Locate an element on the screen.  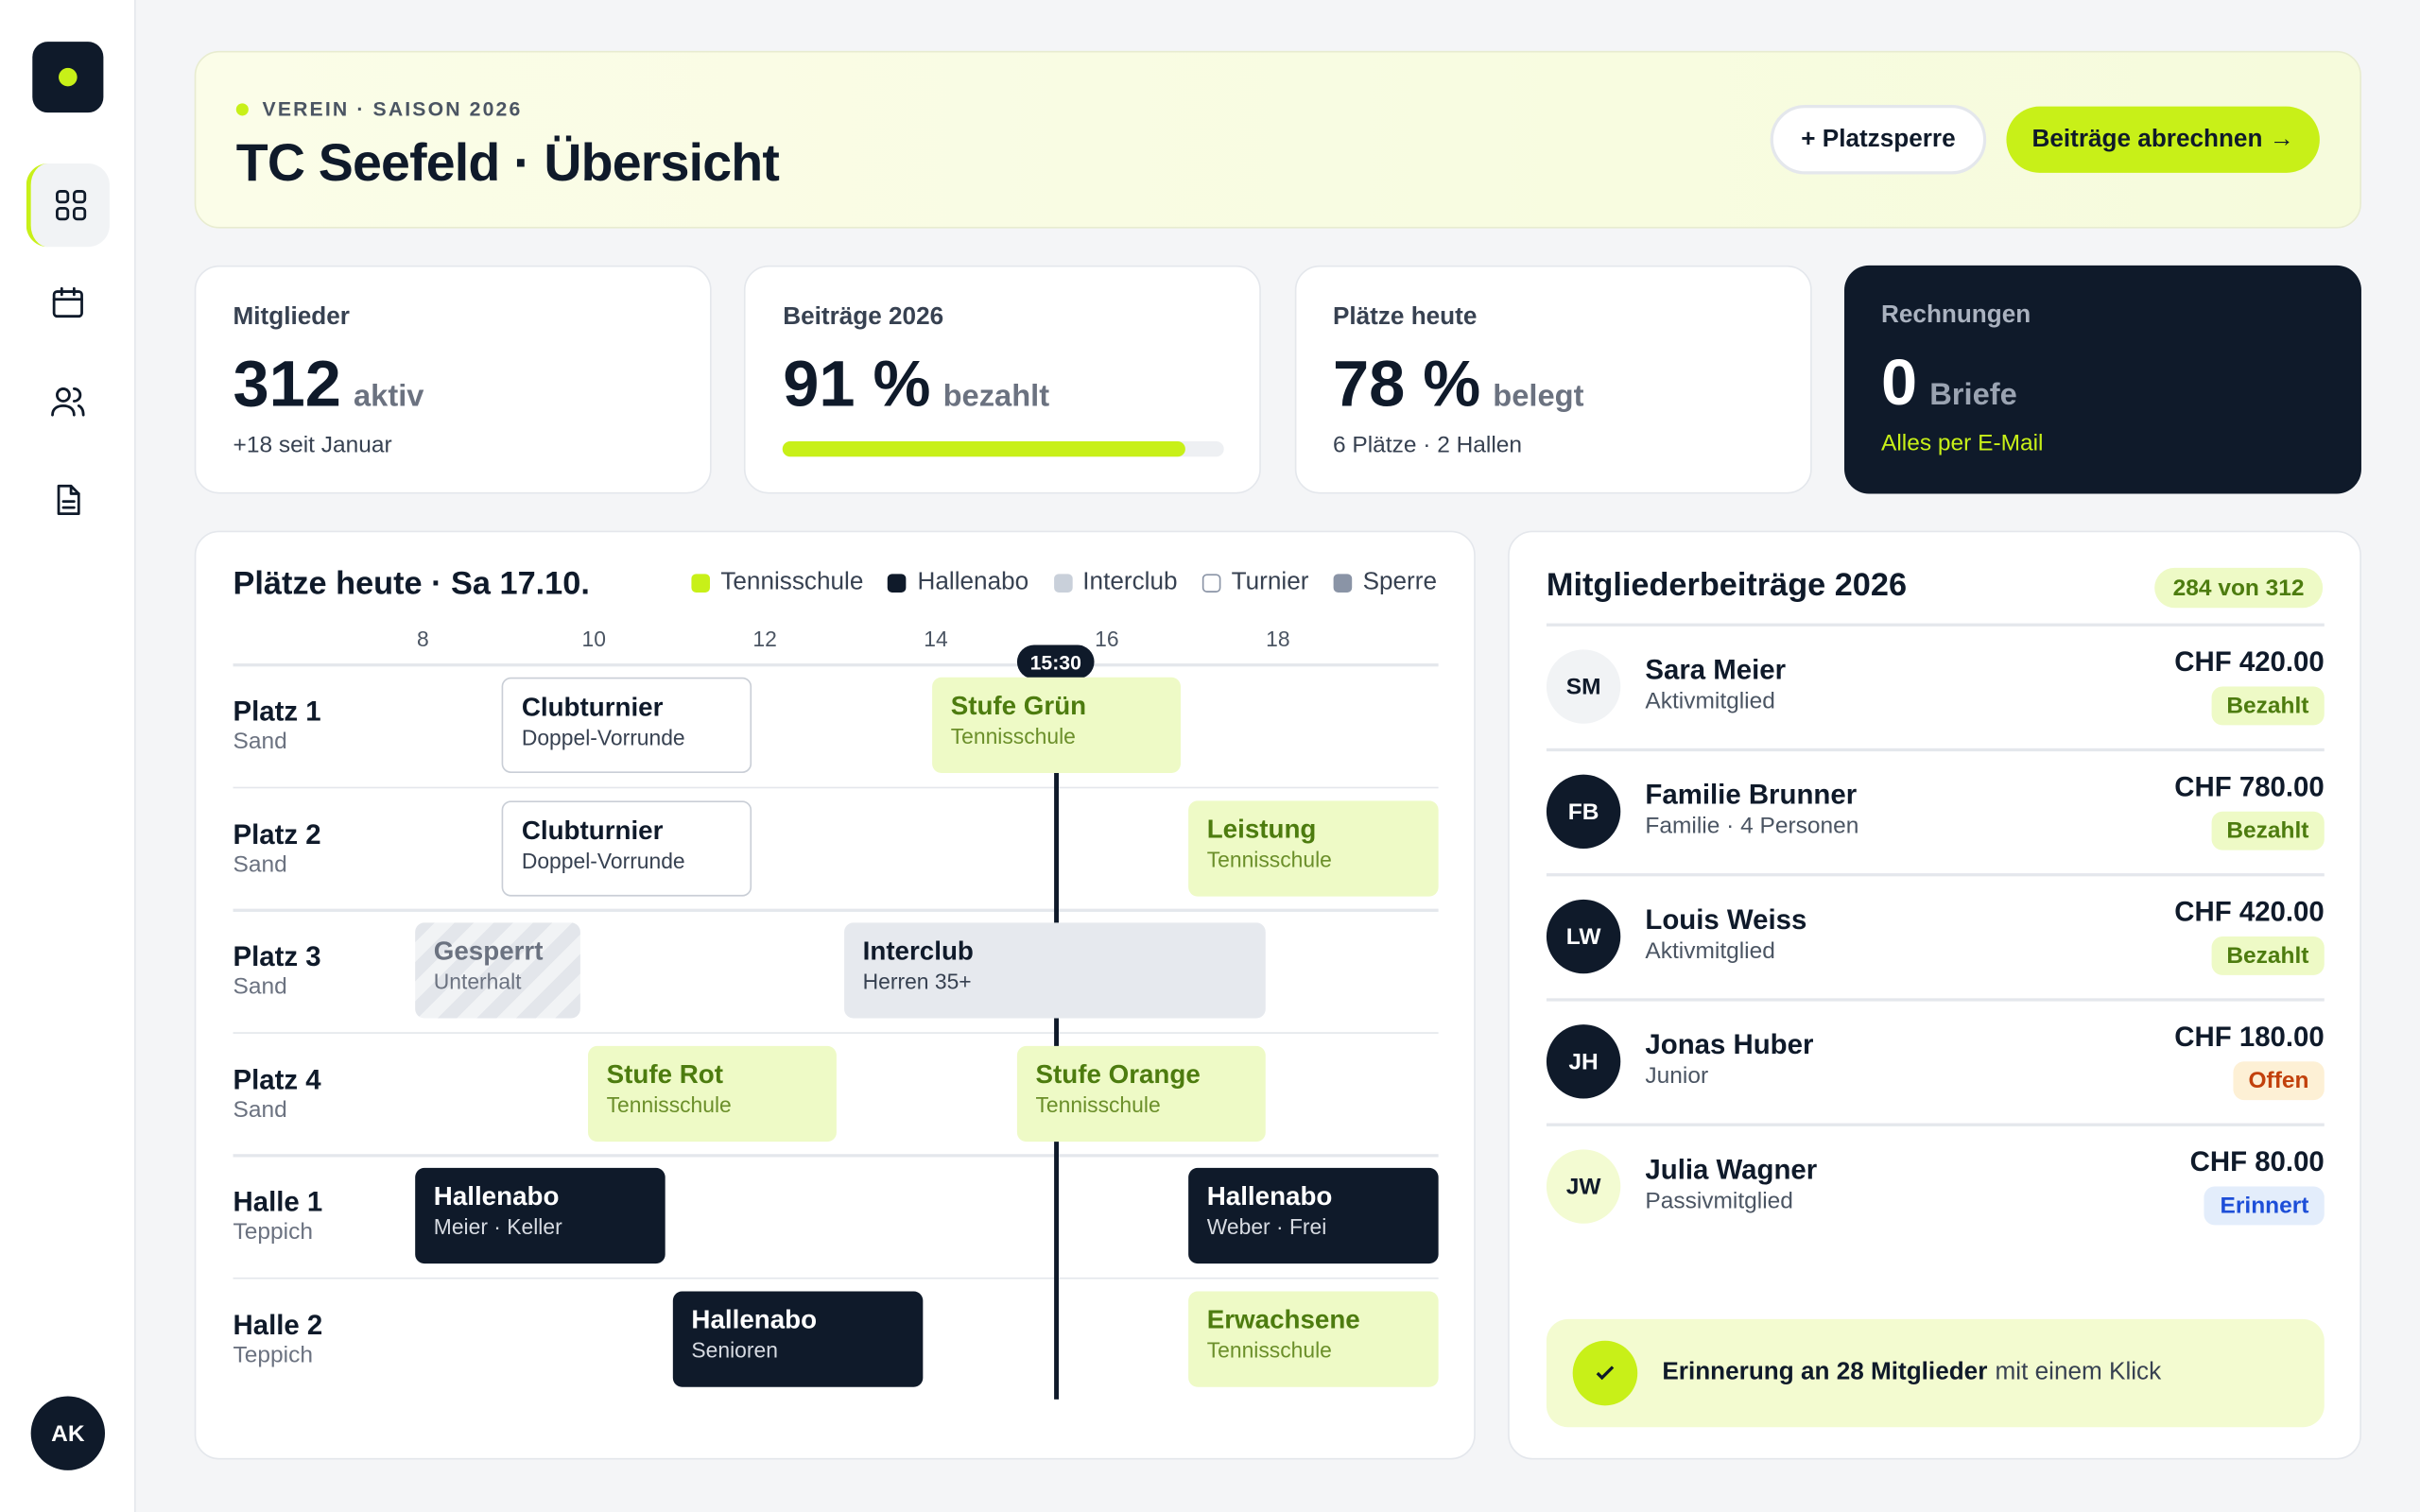
booking-school: Stufe Grün Tennisschule is located at coordinates (1056, 725).